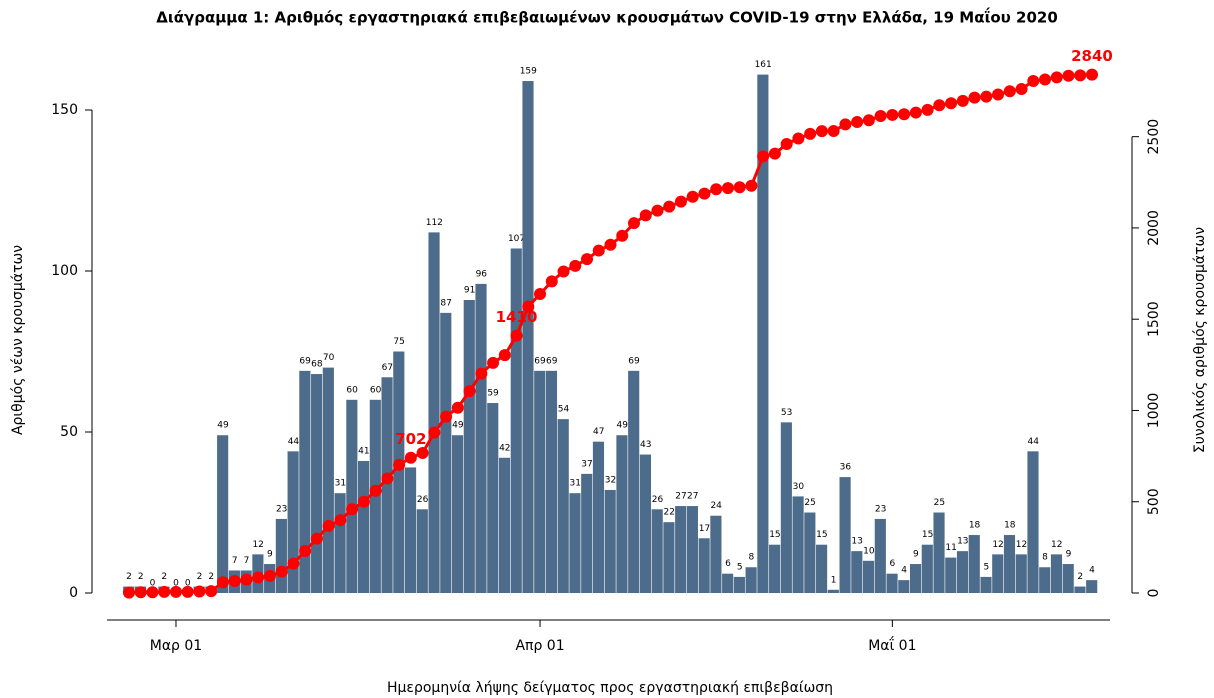 The height and width of the screenshot is (698, 1214). What do you see at coordinates (728, 564) in the screenshot?
I see `bar-value-label: 6` at bounding box center [728, 564].